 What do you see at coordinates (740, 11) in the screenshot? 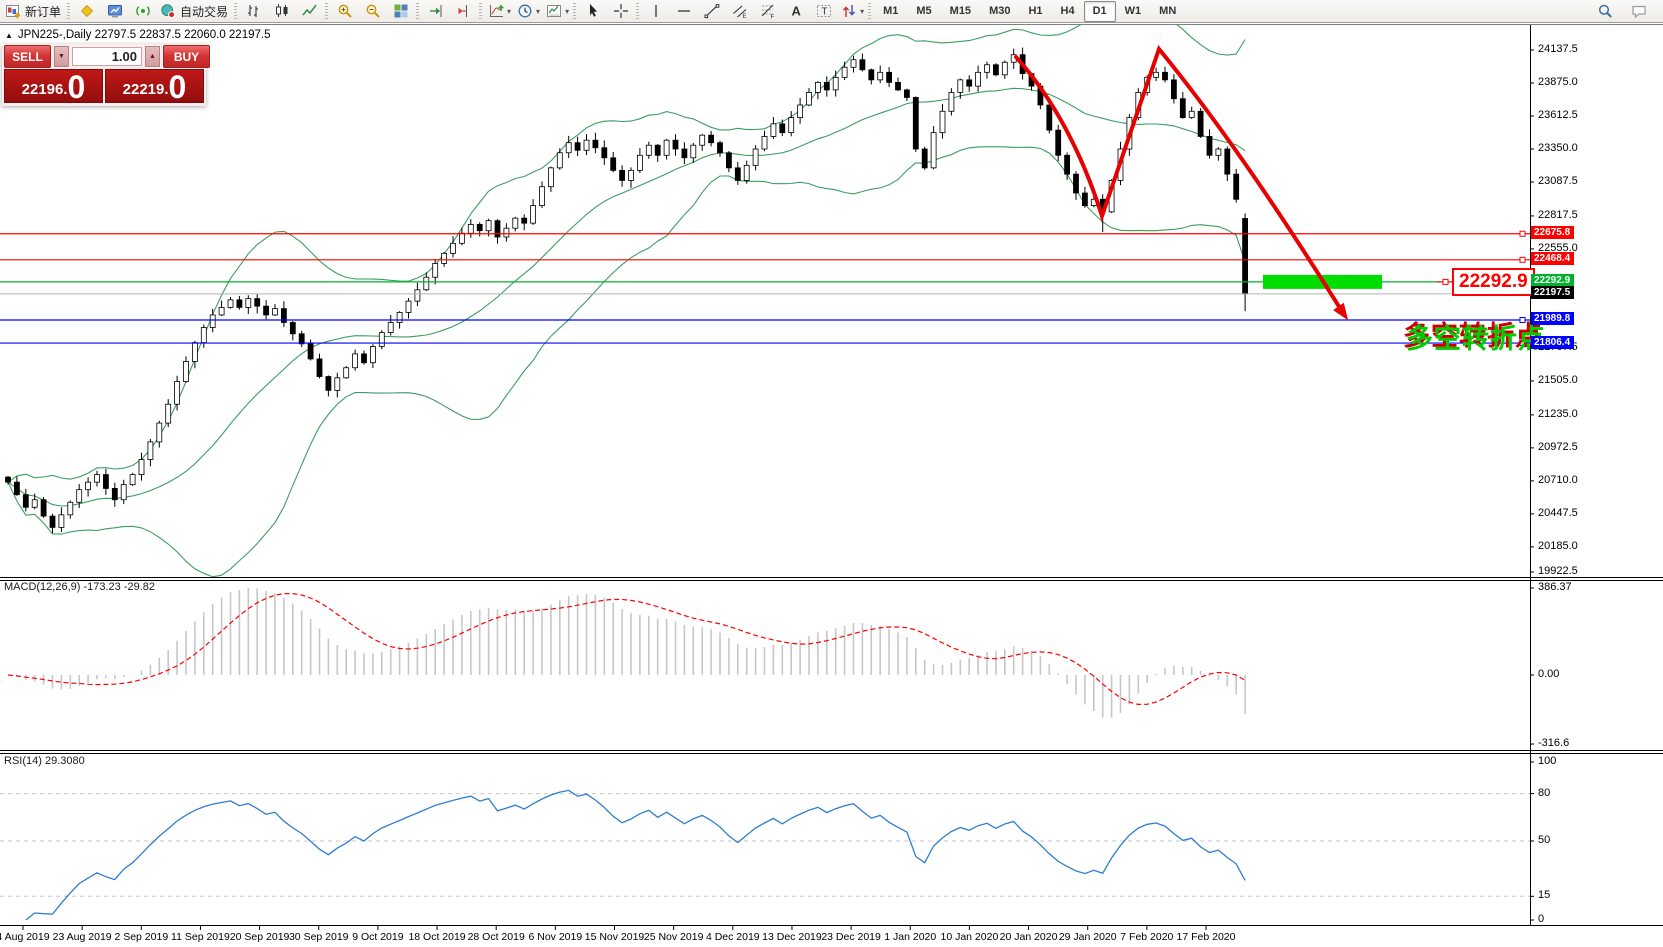
I see `equidistant-channel-tool-button: E` at bounding box center [740, 11].